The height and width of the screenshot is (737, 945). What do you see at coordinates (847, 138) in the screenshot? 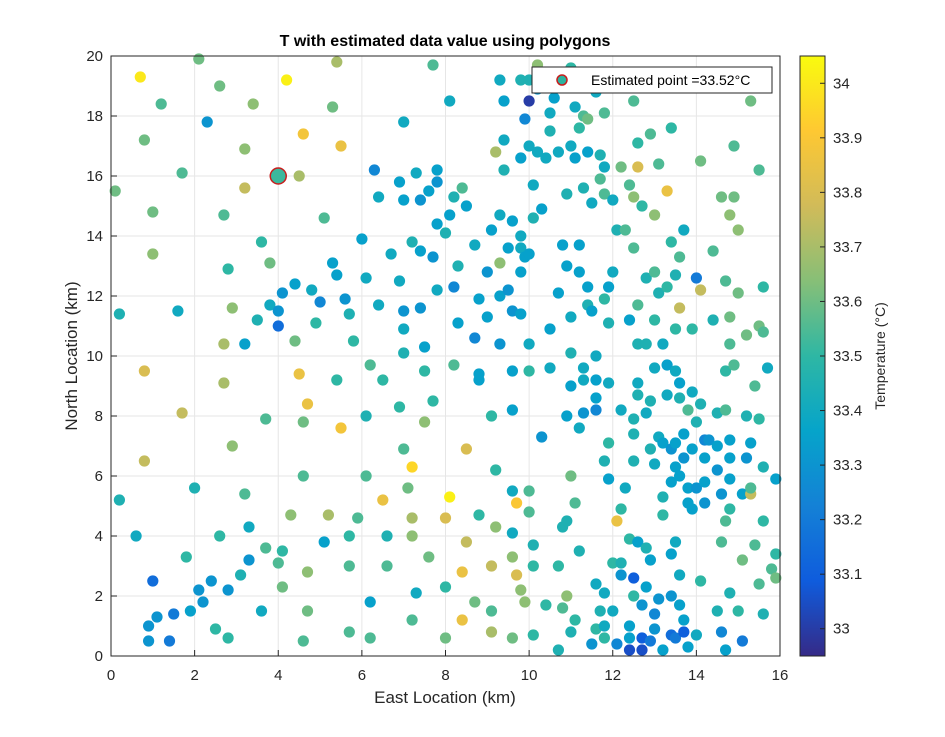
I see `colorbar-tick-label: 33.9` at bounding box center [847, 138].